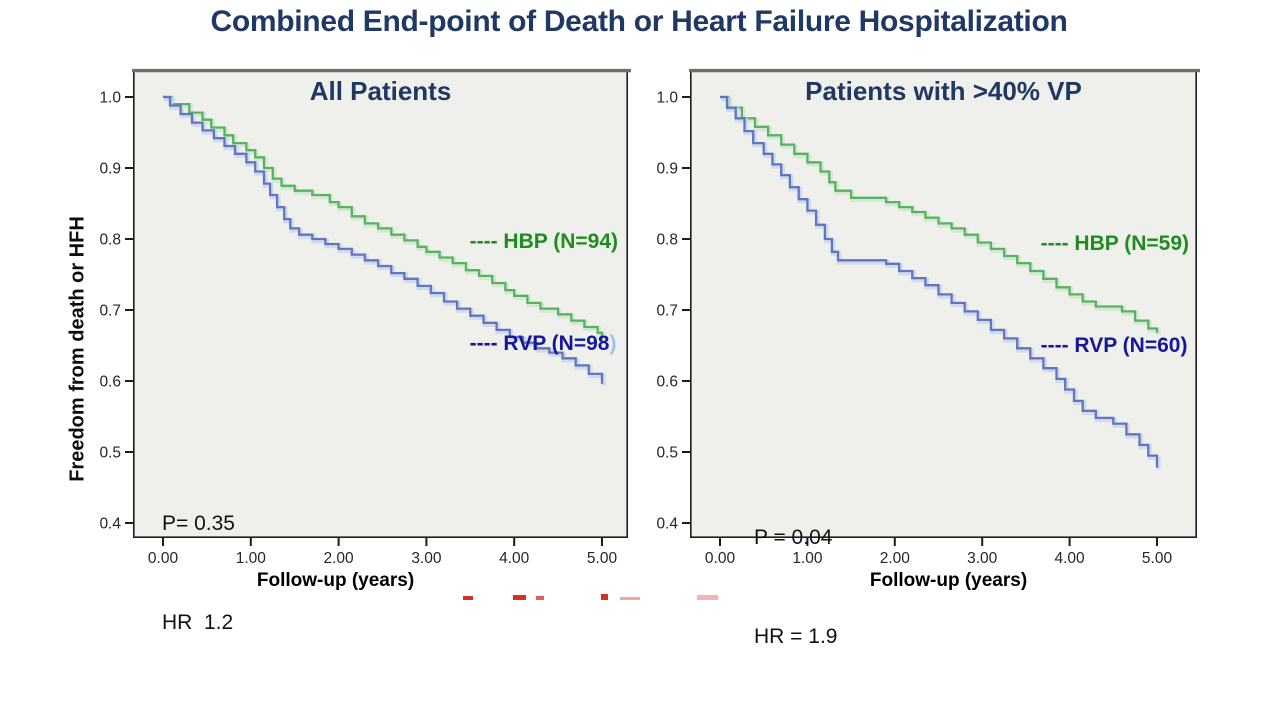 The width and height of the screenshot is (1278, 719). I want to click on hbp-curve-halo, so click(941, 215).